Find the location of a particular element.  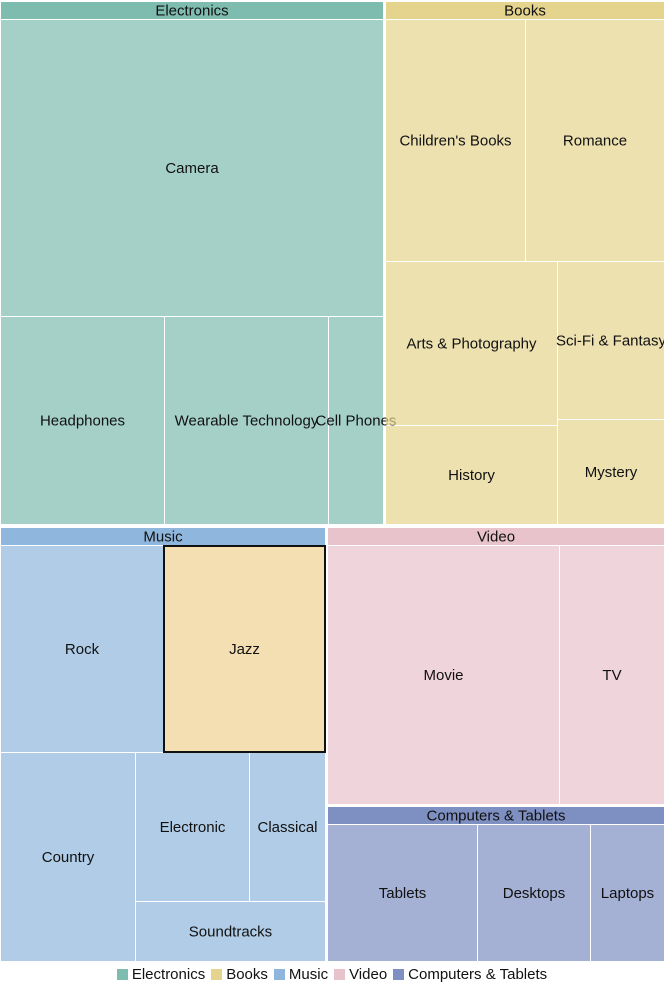

tile-label-desktops: Desktops is located at coordinates (534, 893).